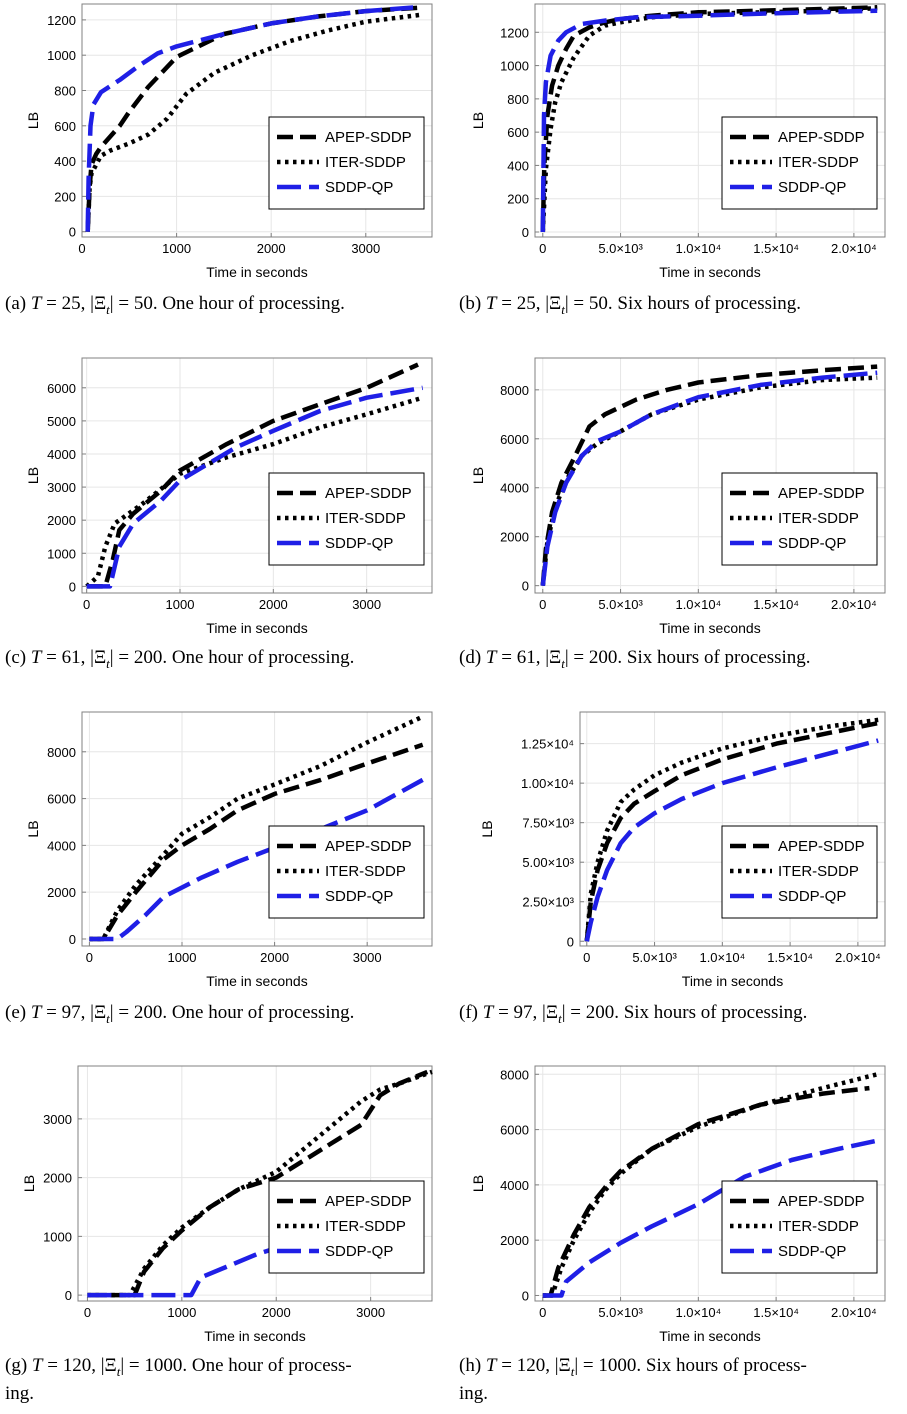  Describe the element at coordinates (61, 487) in the screenshot. I see `y-tick-label: 3000` at that location.